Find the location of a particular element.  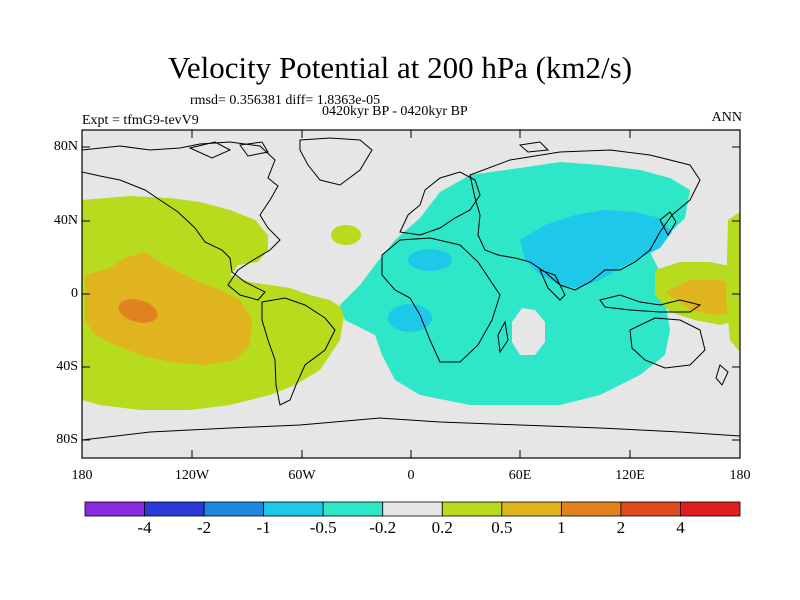

stats-line: rmsd= 0.356381 diff= 1.8363e-05 is located at coordinates (285, 100).